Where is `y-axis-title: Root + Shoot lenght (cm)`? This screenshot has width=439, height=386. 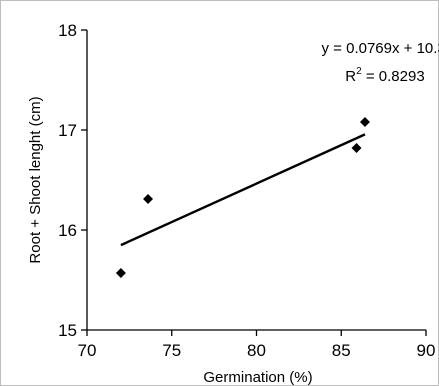 y-axis-title: Root + Shoot lenght (cm) is located at coordinates (35, 179).